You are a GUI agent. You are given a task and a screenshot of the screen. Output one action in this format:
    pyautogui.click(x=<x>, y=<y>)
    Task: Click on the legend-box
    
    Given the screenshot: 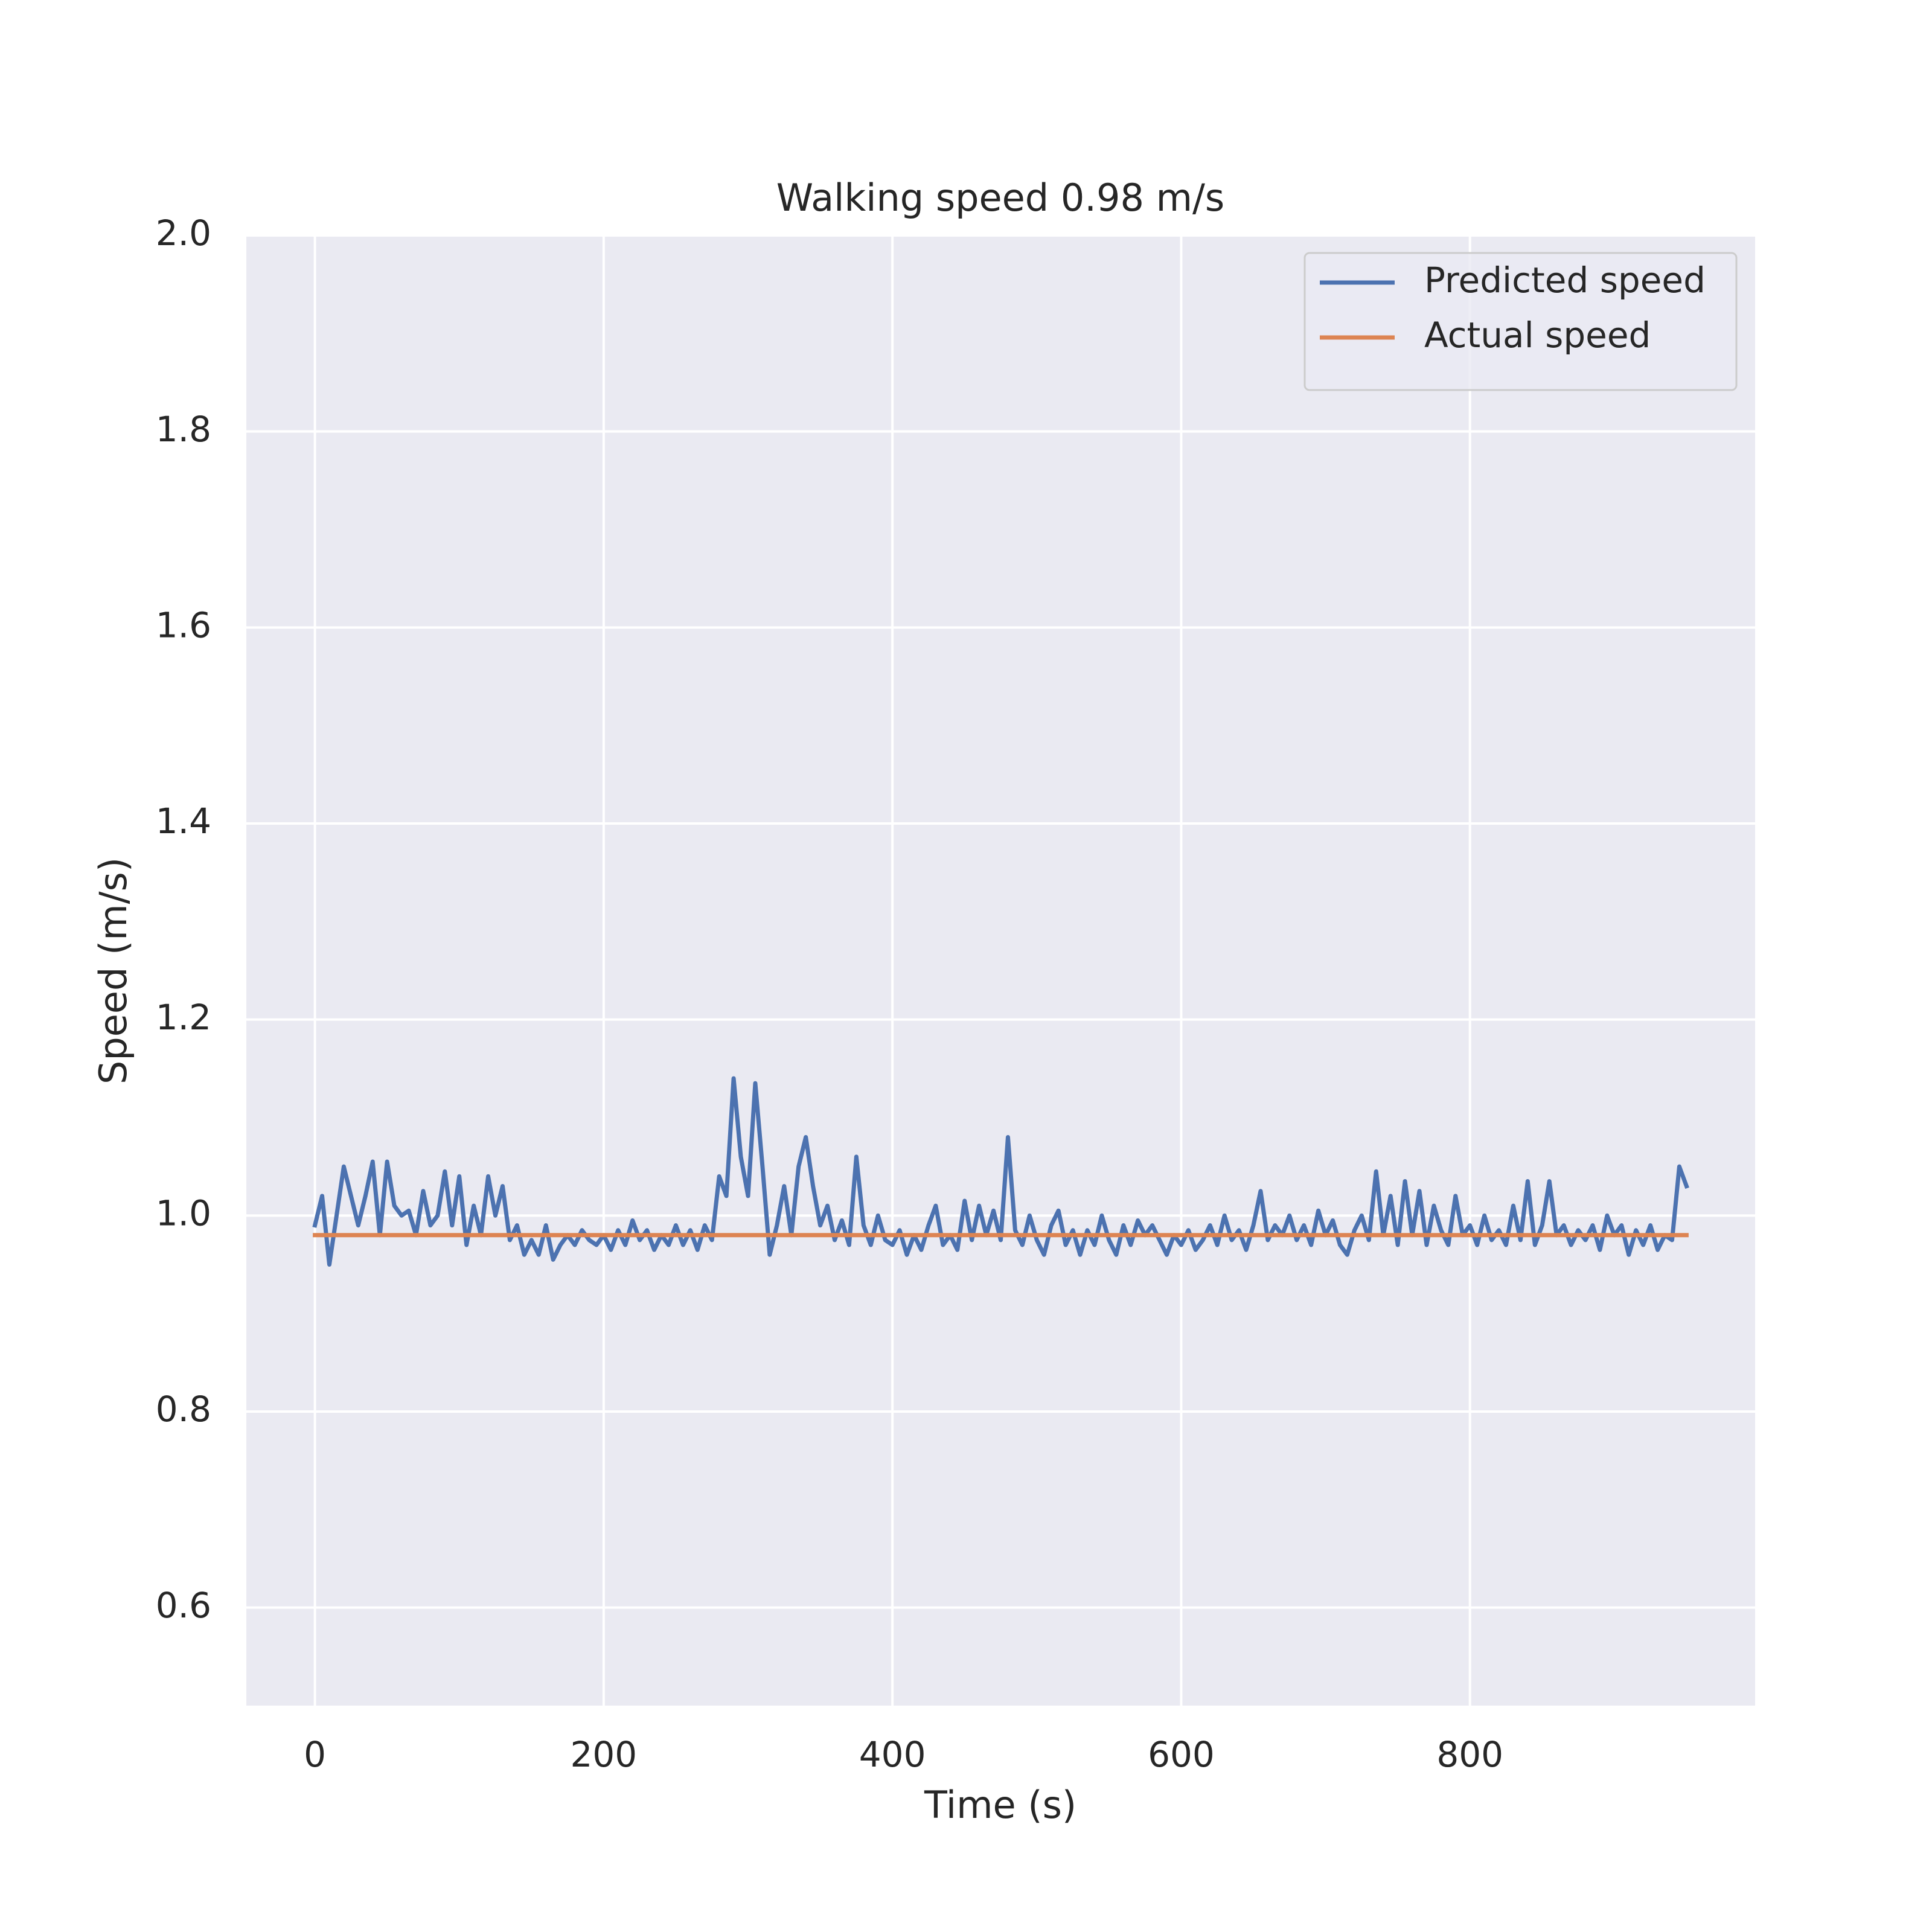 What is the action you would take?
    pyautogui.click(x=1521, y=321)
    